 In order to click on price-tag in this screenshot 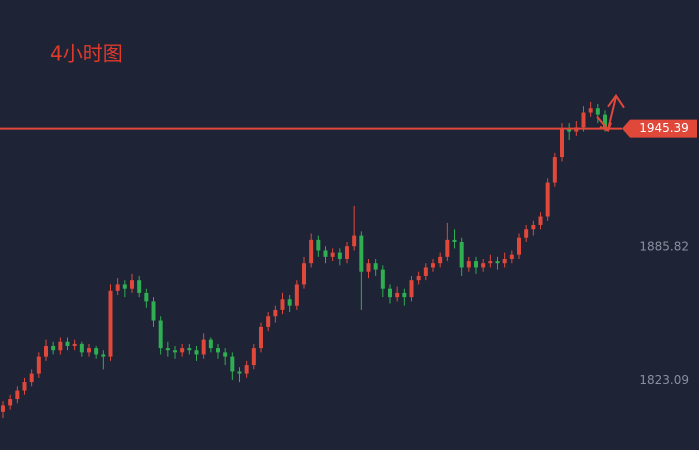, I will do `click(659, 128)`.